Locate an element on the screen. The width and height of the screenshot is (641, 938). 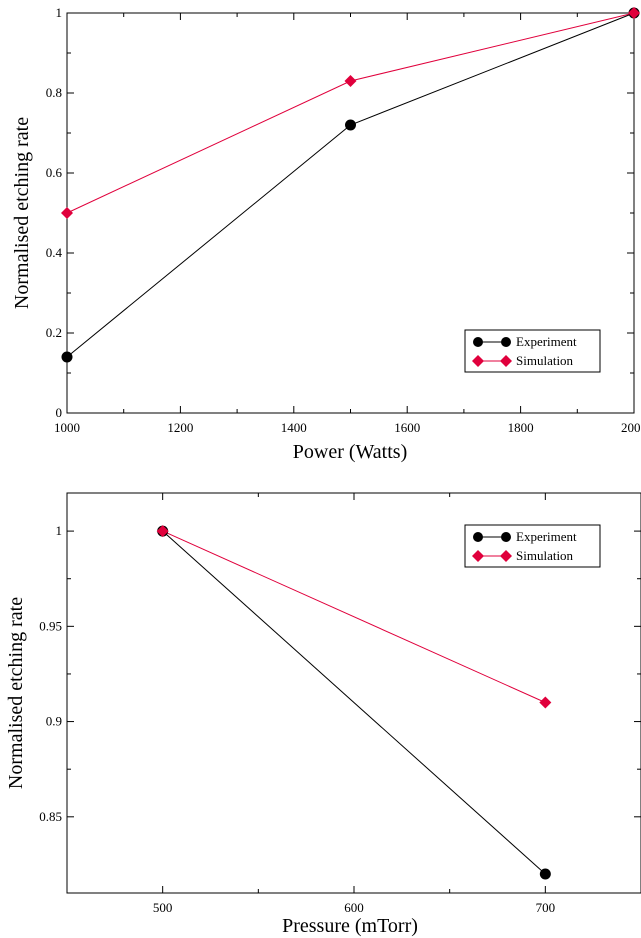
x-axis-title: Pressure (mTorr) is located at coordinates (350, 926).